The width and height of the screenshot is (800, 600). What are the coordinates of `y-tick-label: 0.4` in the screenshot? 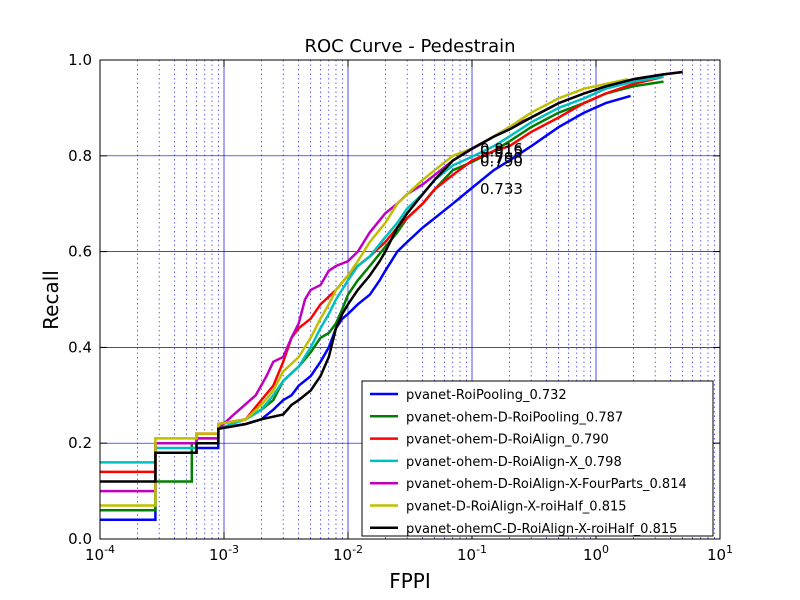 It's located at (80, 347).